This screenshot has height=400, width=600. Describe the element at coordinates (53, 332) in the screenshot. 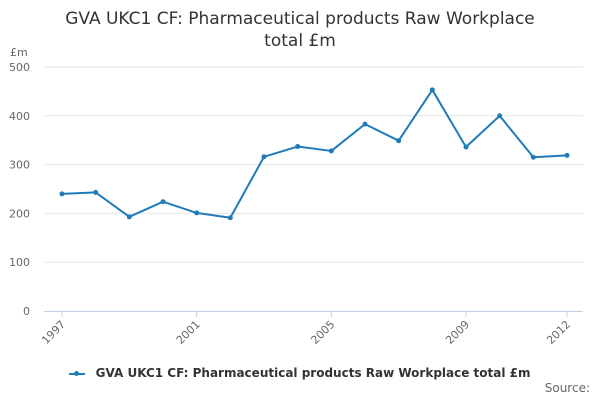

I see `x-tick-label: 1997` at that location.